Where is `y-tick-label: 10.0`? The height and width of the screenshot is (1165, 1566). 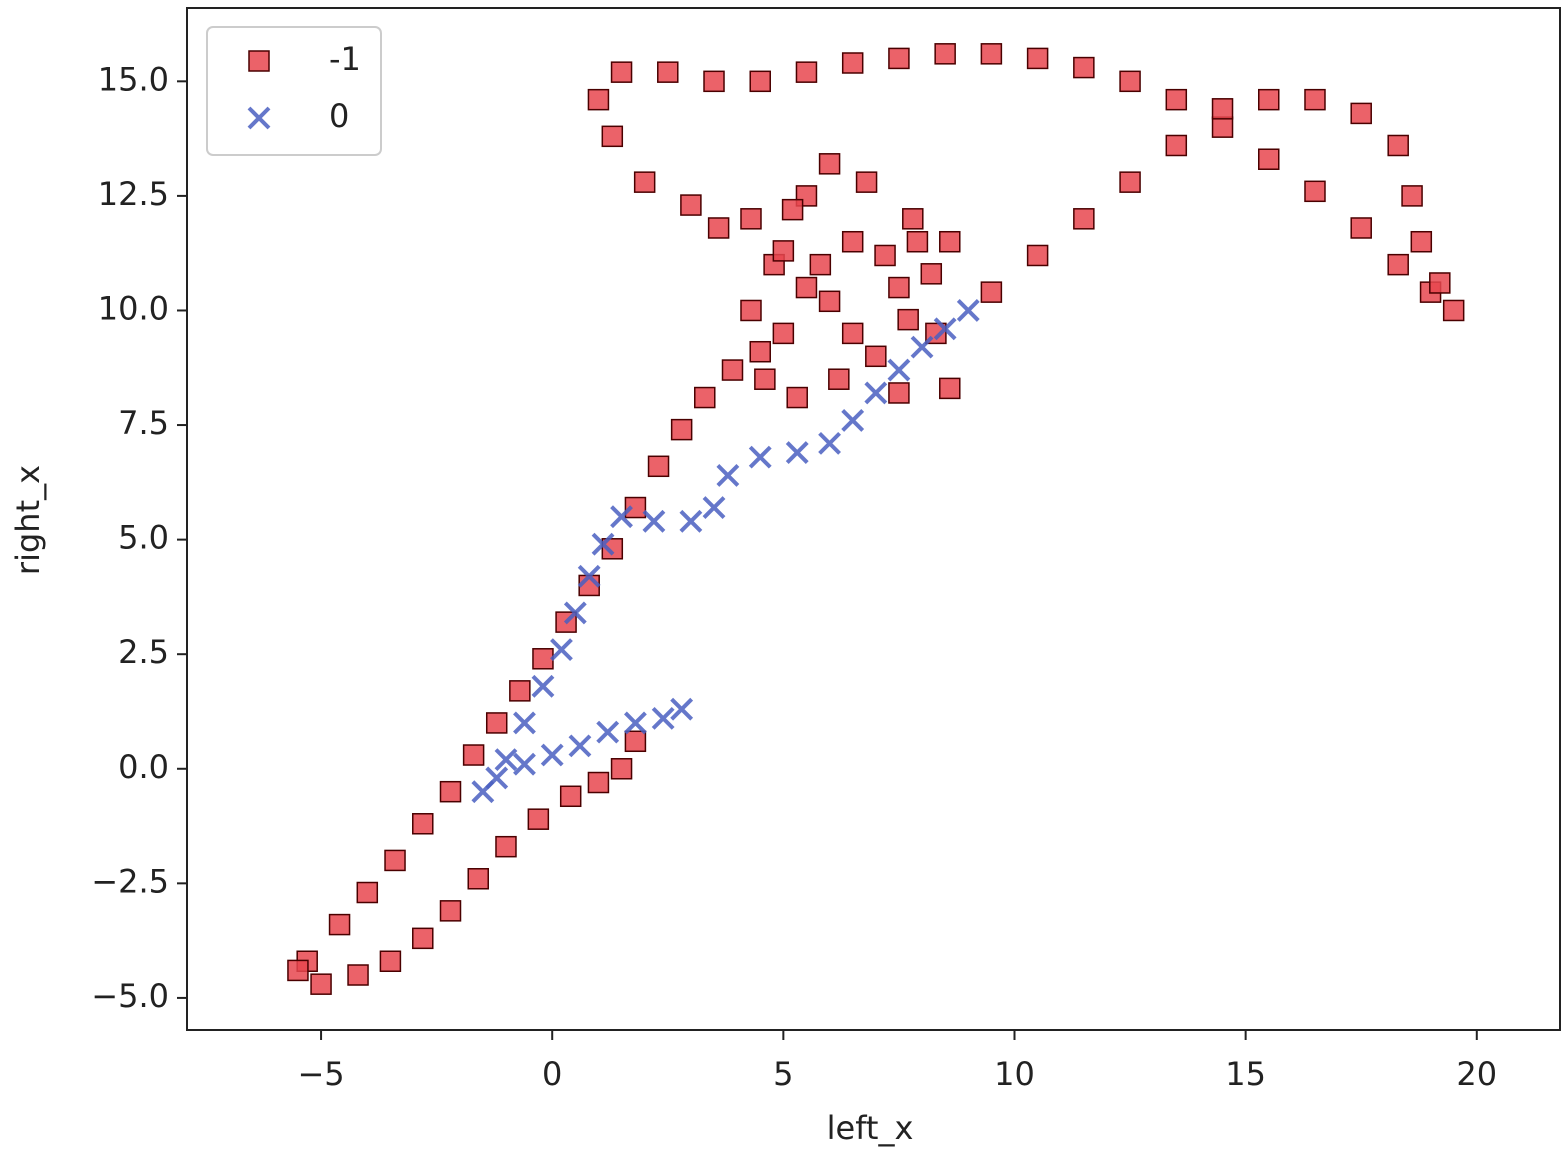
y-tick-label: 10.0 is located at coordinates (133, 308).